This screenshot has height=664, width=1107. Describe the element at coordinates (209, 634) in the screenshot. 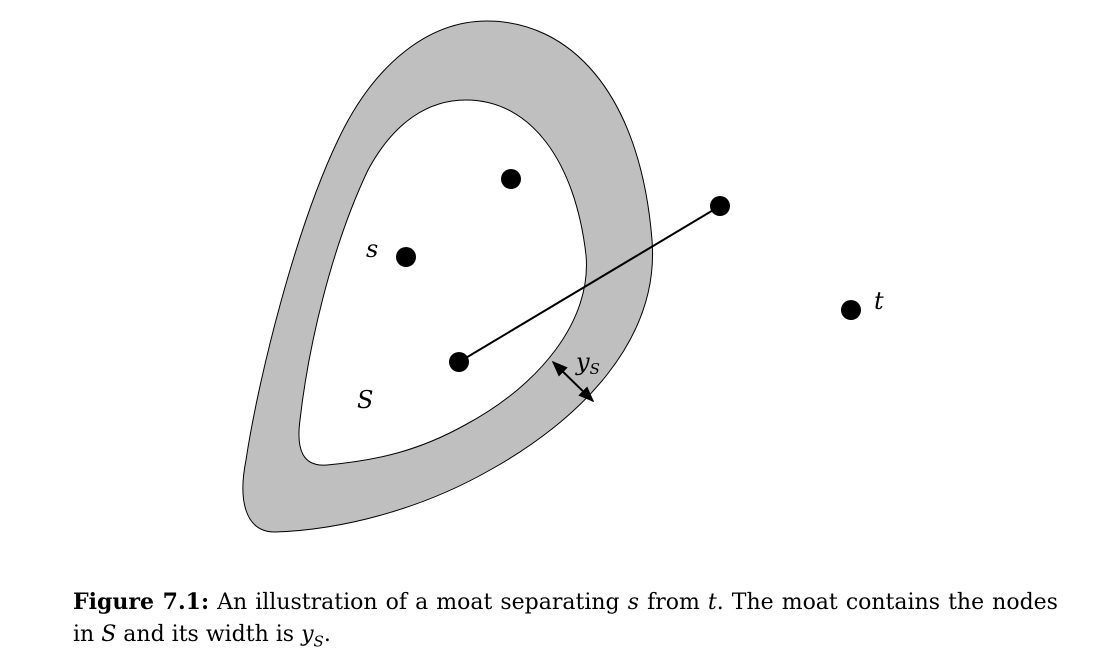

I see `caption-text-4: and its width is` at that location.